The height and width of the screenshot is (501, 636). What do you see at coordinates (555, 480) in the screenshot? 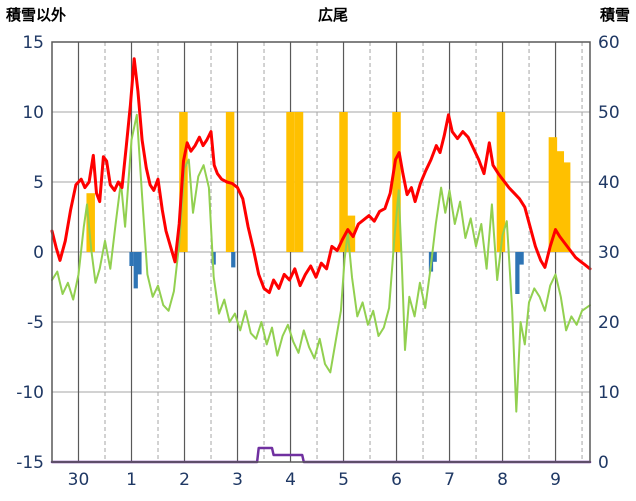
I see `x-axis-tick-label: 9` at bounding box center [555, 480].